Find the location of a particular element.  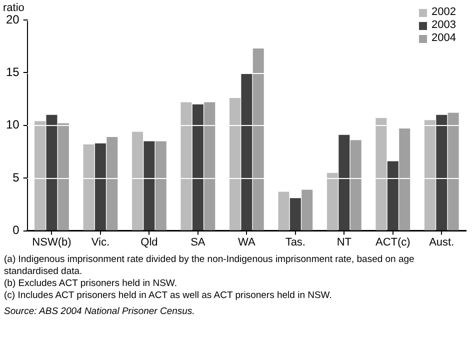

y-tick-label: 20 is located at coordinates (13, 19).